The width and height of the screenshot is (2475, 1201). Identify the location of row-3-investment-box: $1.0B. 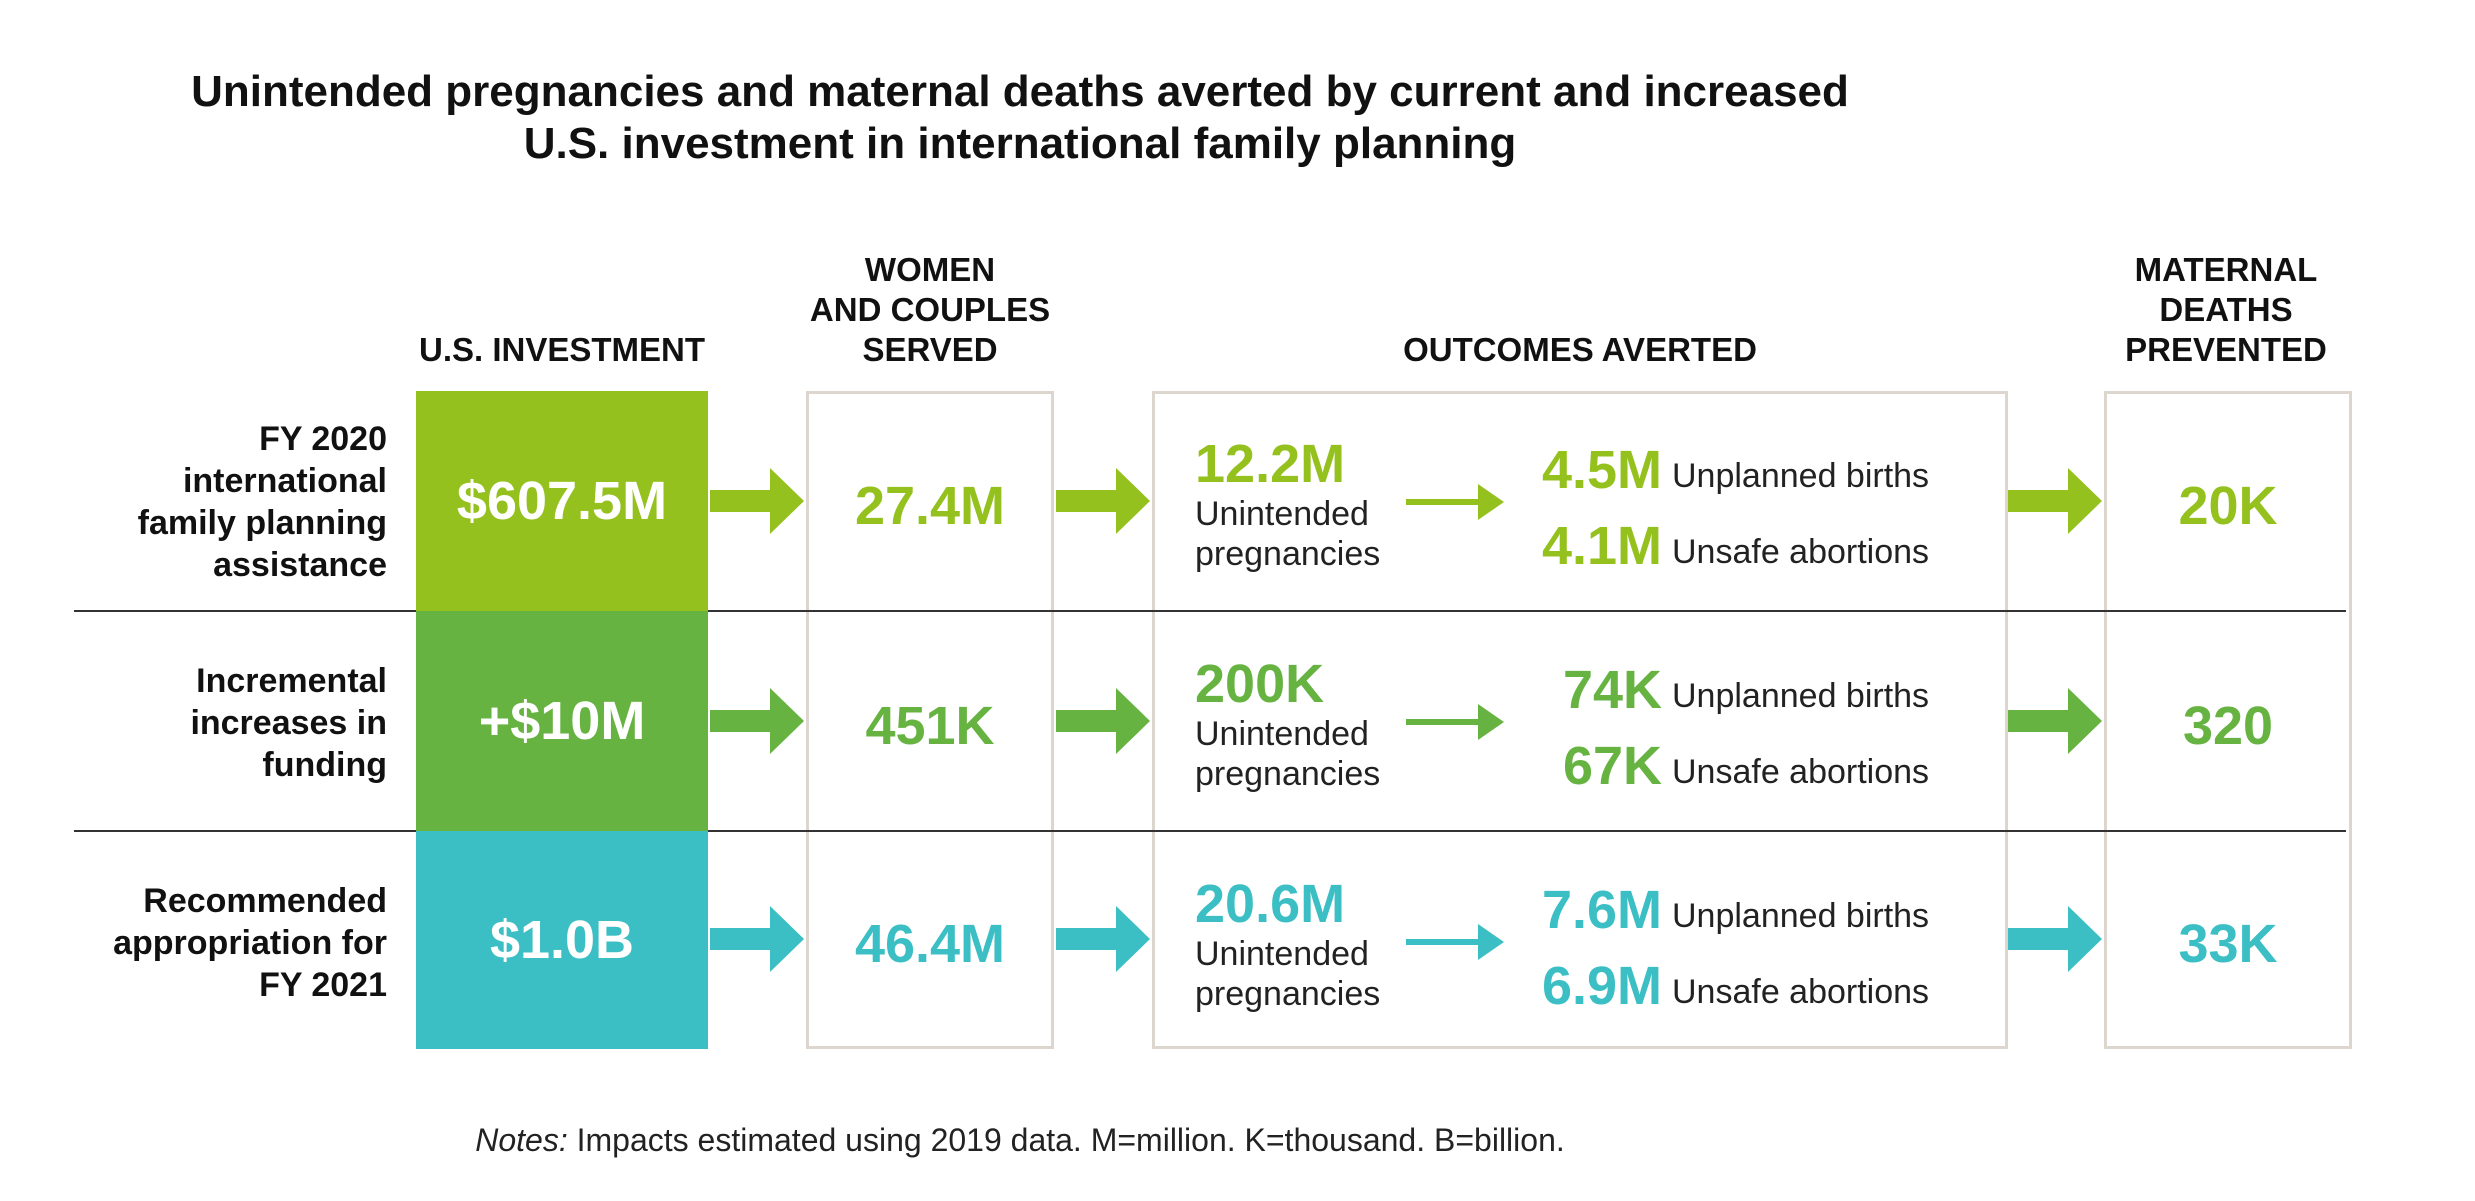
(562, 940).